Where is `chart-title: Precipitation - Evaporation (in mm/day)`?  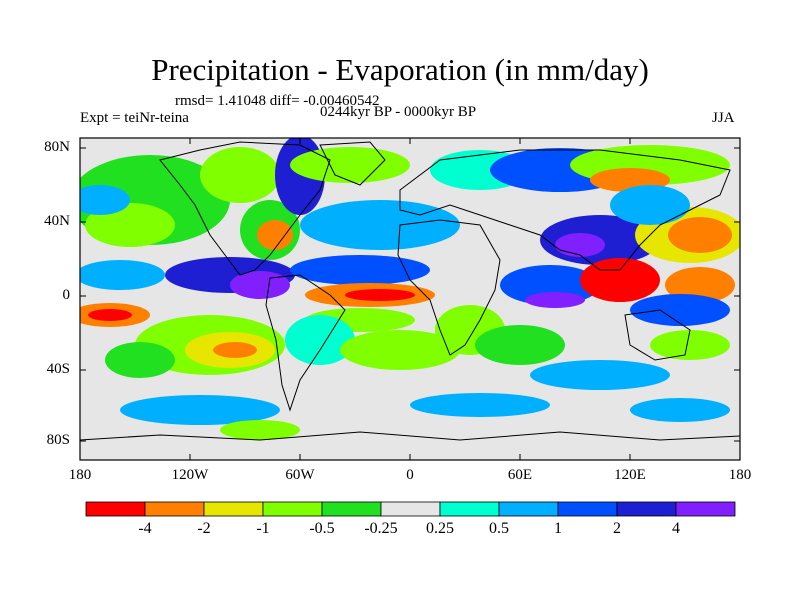
chart-title: Precipitation - Evaporation (in mm/day) is located at coordinates (400, 69).